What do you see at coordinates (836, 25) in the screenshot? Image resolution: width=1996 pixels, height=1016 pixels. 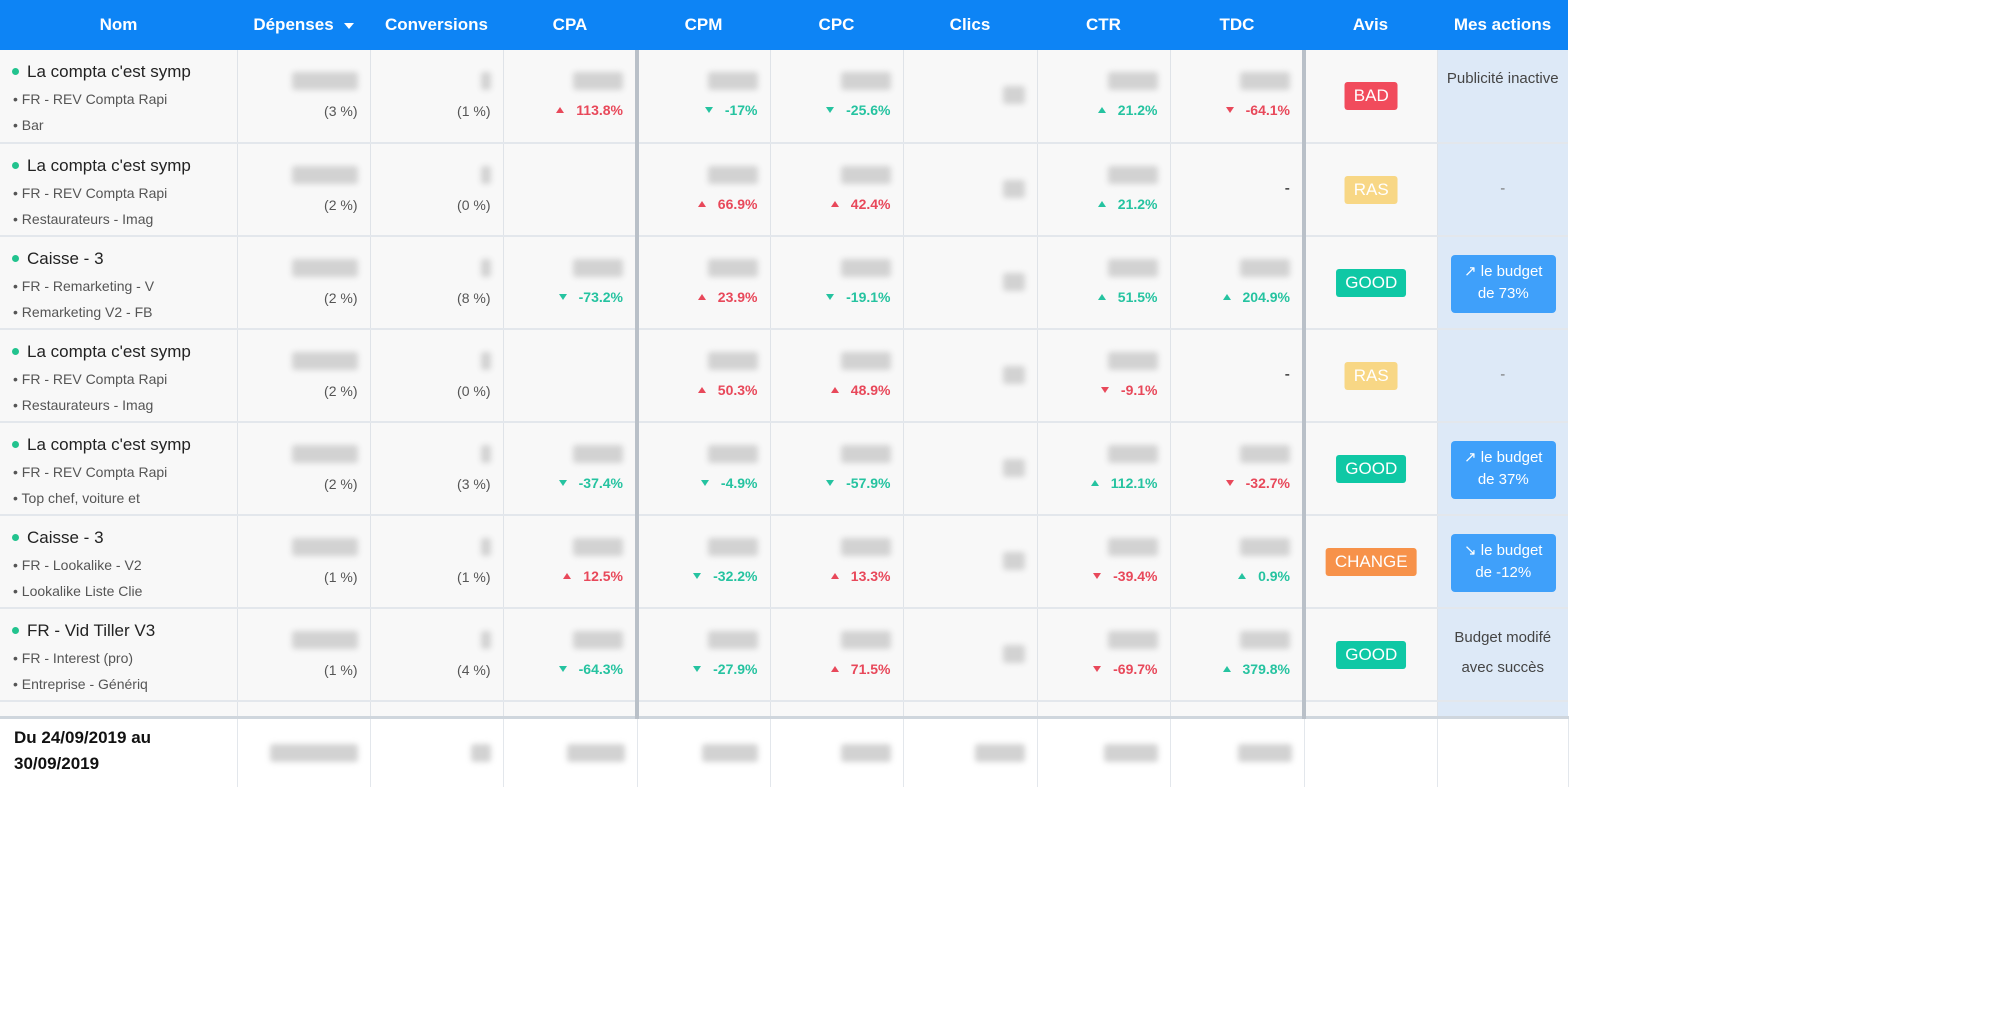 I see `col-header-cpc: CPC` at bounding box center [836, 25].